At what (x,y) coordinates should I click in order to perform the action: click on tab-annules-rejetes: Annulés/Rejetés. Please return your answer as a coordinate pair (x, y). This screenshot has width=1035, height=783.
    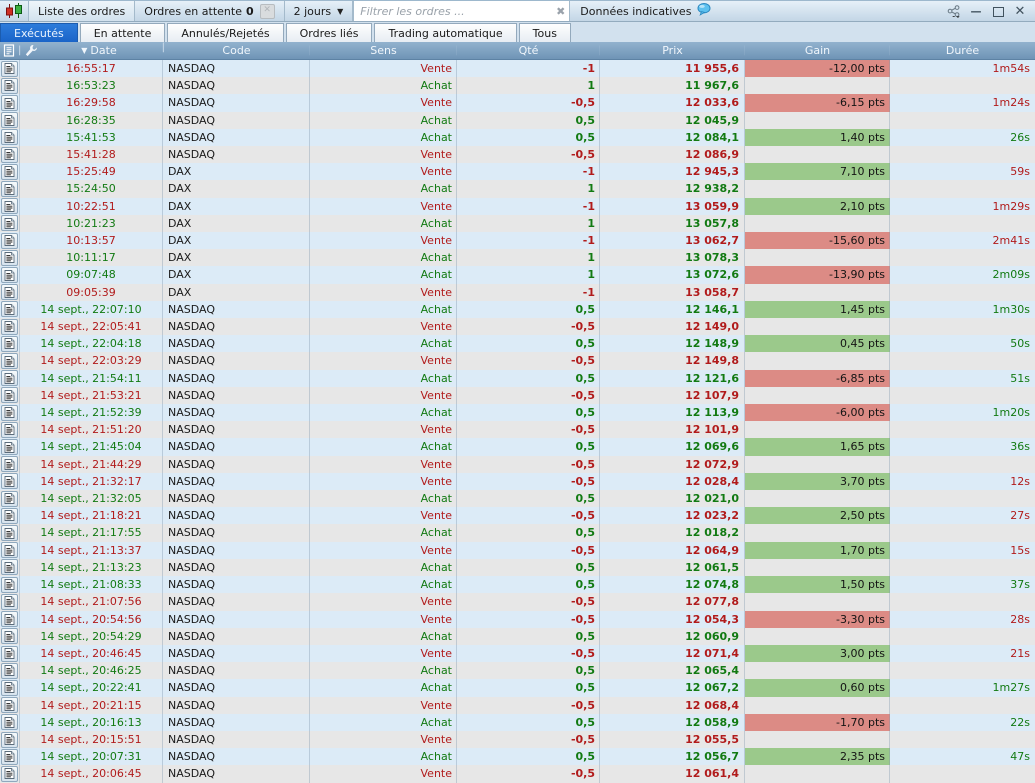
    Looking at the image, I should click on (225, 32).